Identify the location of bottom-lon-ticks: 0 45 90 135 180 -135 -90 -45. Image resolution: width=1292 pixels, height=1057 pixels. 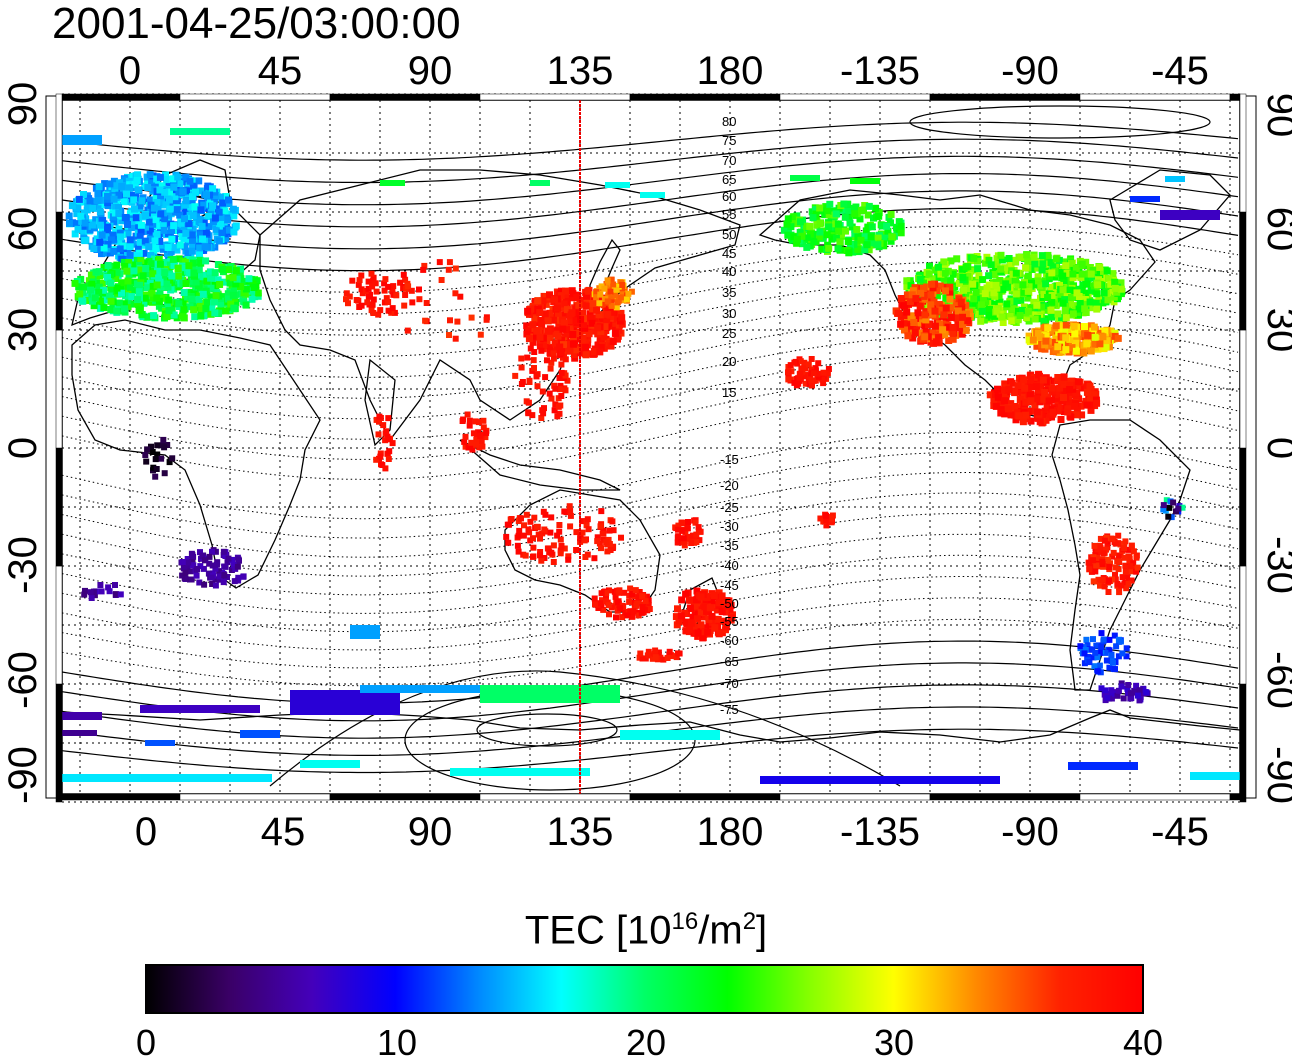
(672, 832).